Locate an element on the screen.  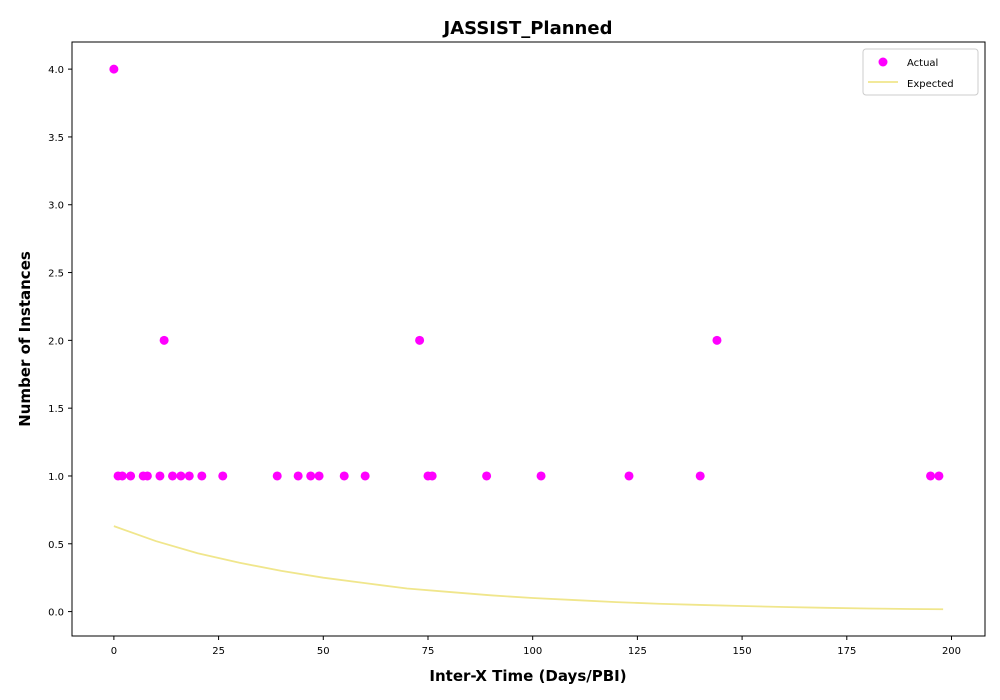
x-tick-label: 50 is located at coordinates (323, 651).